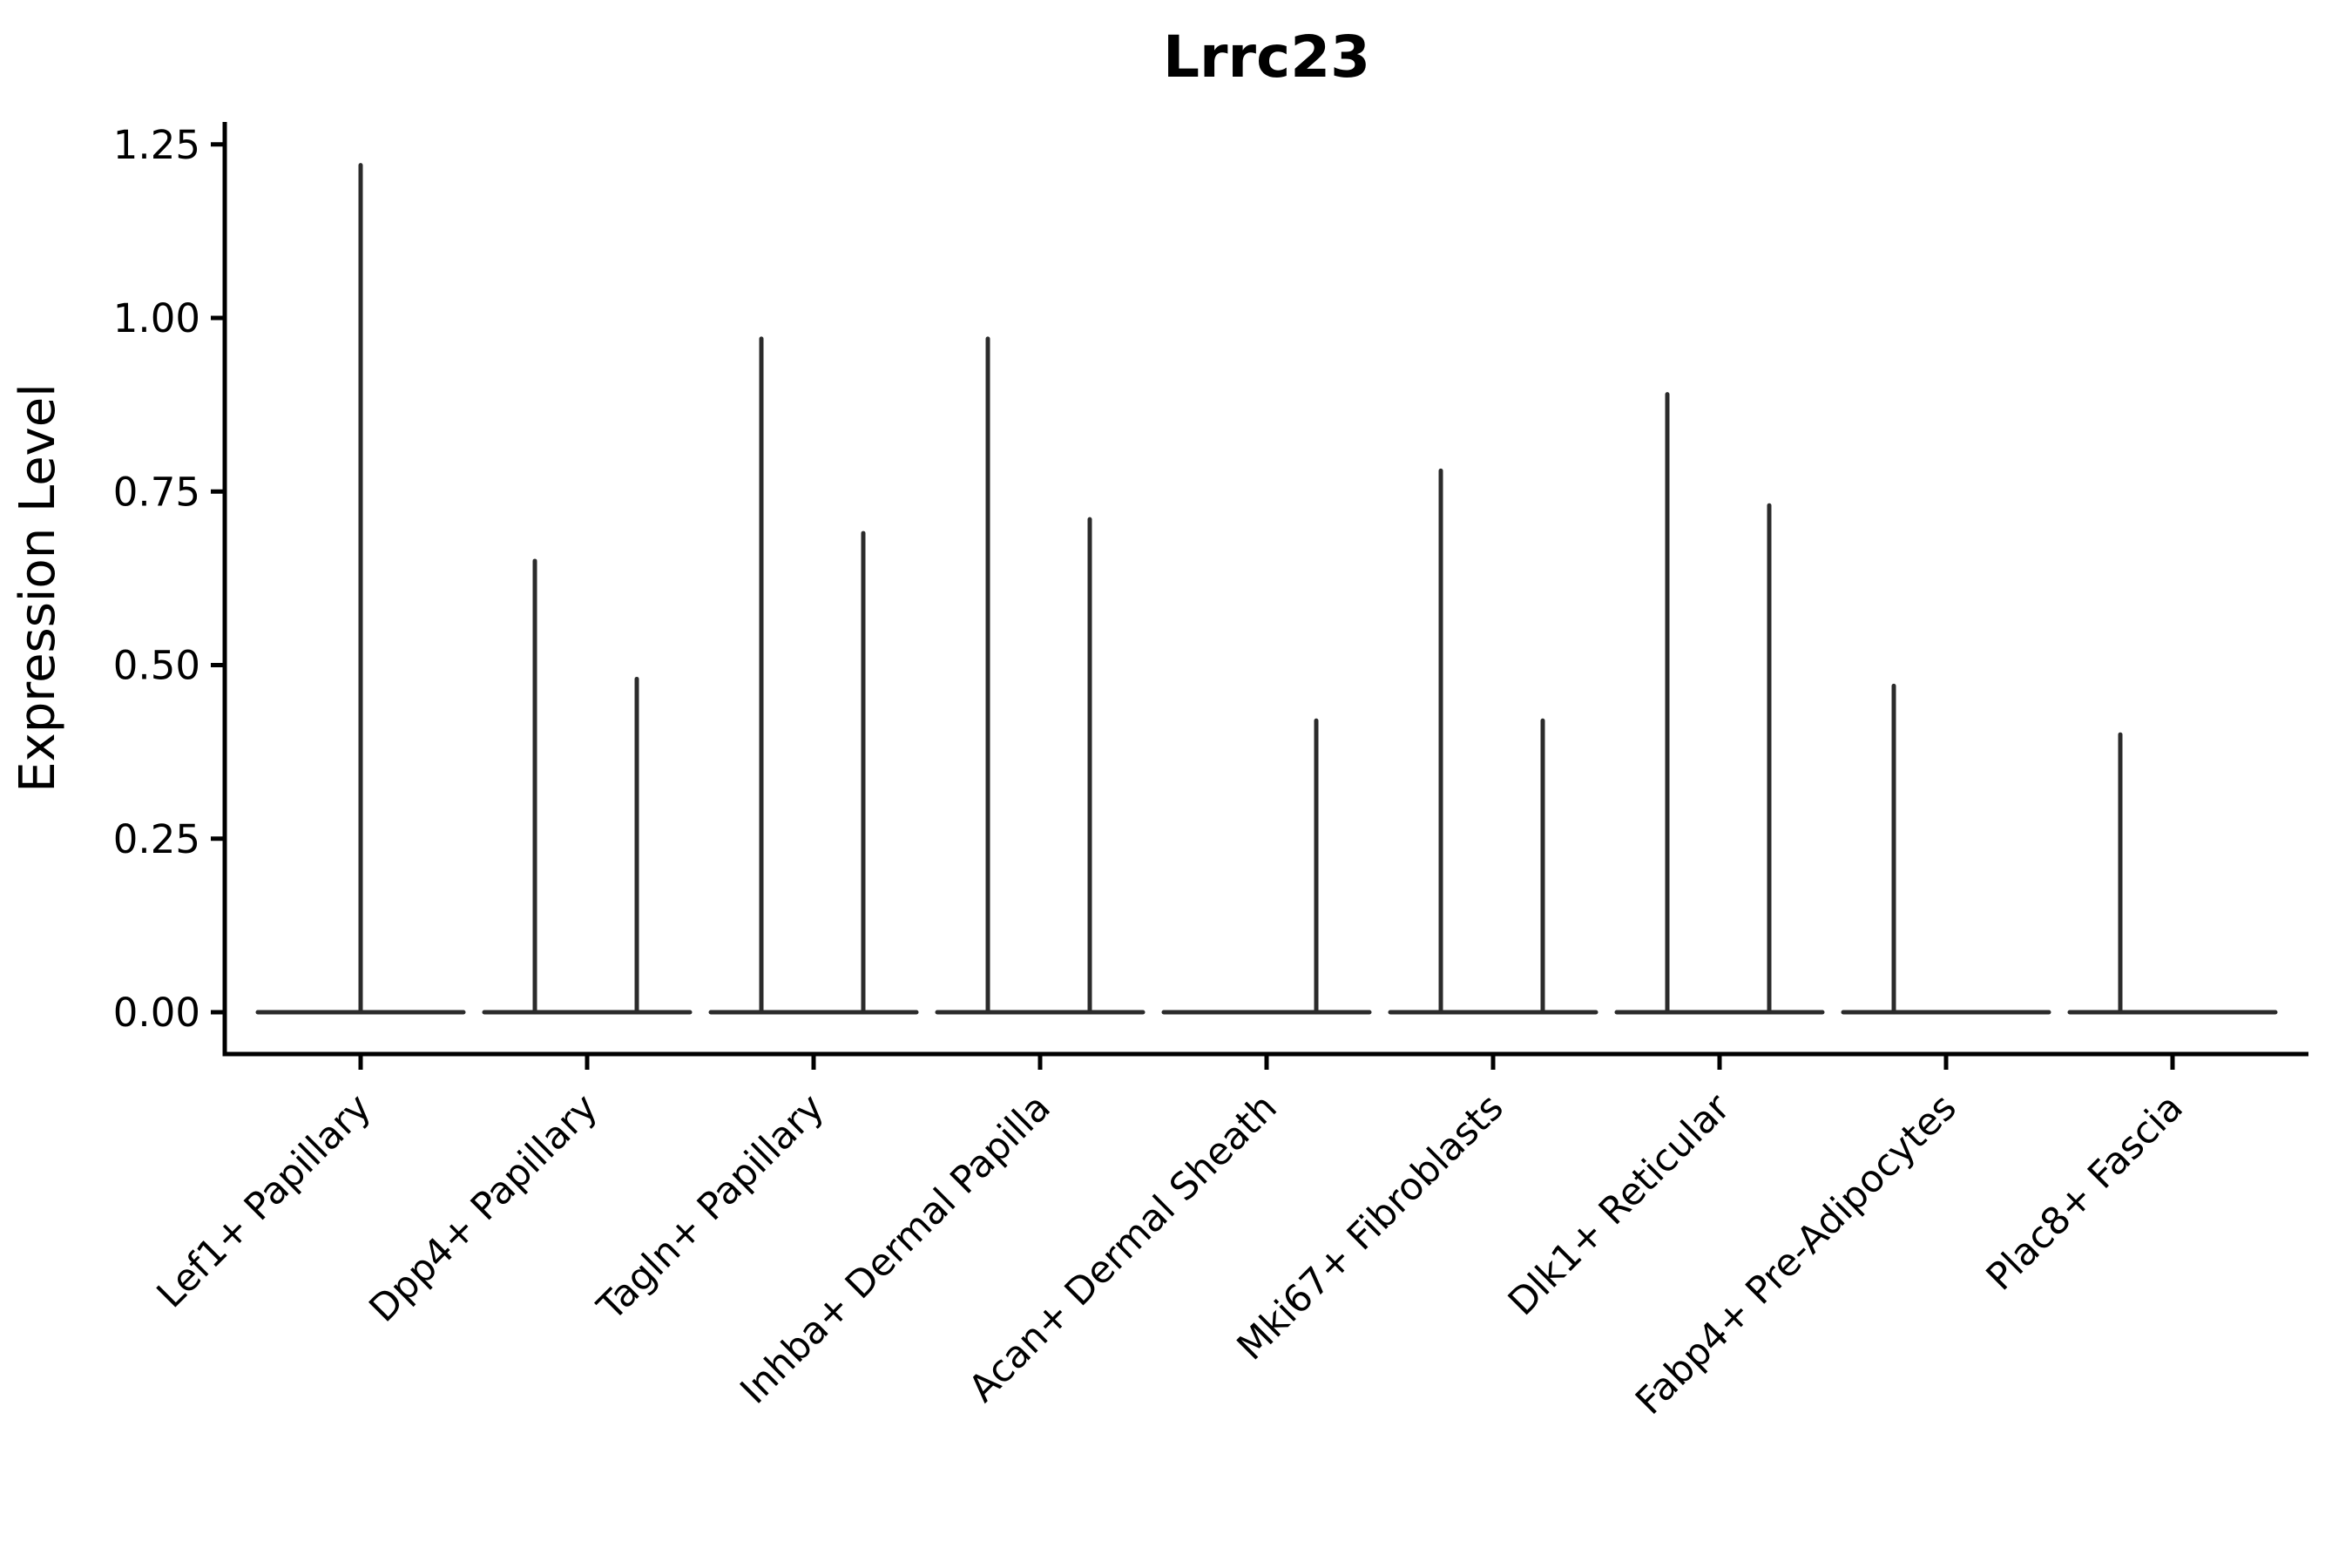  What do you see at coordinates (169, 579) in the screenshot?
I see `y-axis-ticks: 0.00 0.25 0.50 0.75 1.00 1.25` at bounding box center [169, 579].